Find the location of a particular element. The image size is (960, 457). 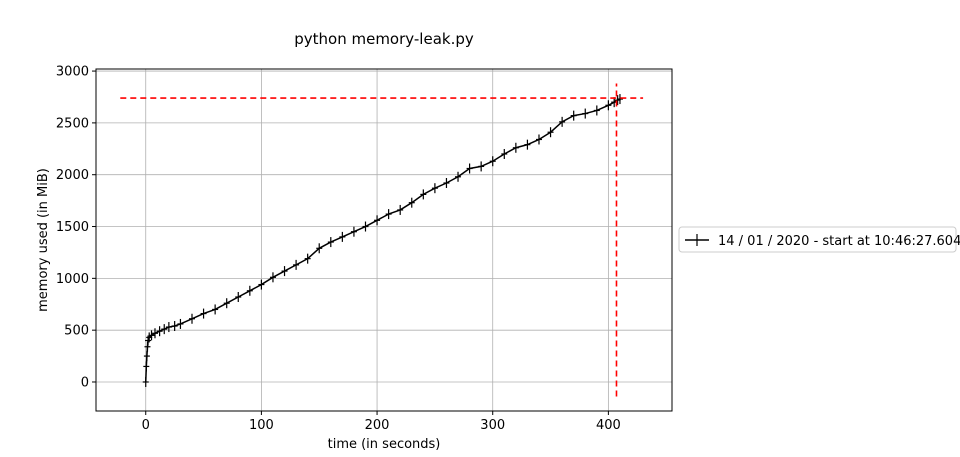

legend-entry-label: 14 / 01 / 2020 - start at 10:46:27.604 is located at coordinates (839, 241).